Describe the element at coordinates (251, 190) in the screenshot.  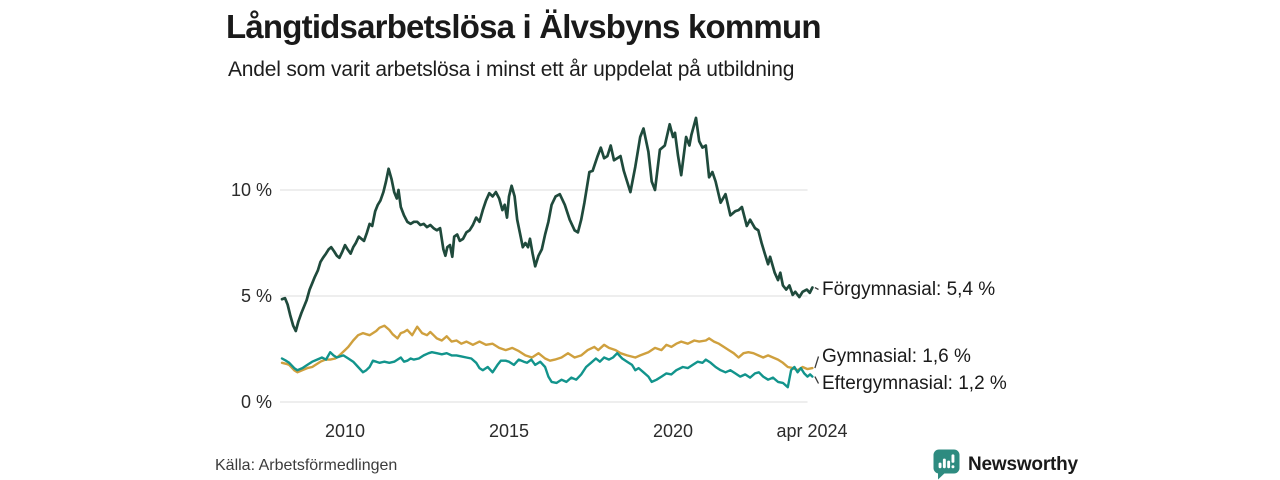
I see `y-axis-tick-10: 10 %` at that location.